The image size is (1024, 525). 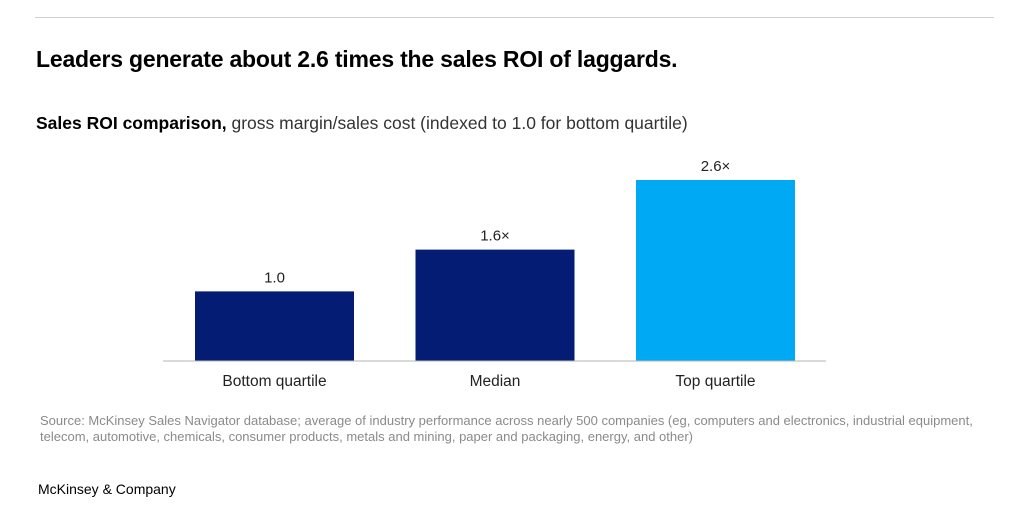 What do you see at coordinates (107, 489) in the screenshot?
I see `brand-logo-text: McKinsey & Company` at bounding box center [107, 489].